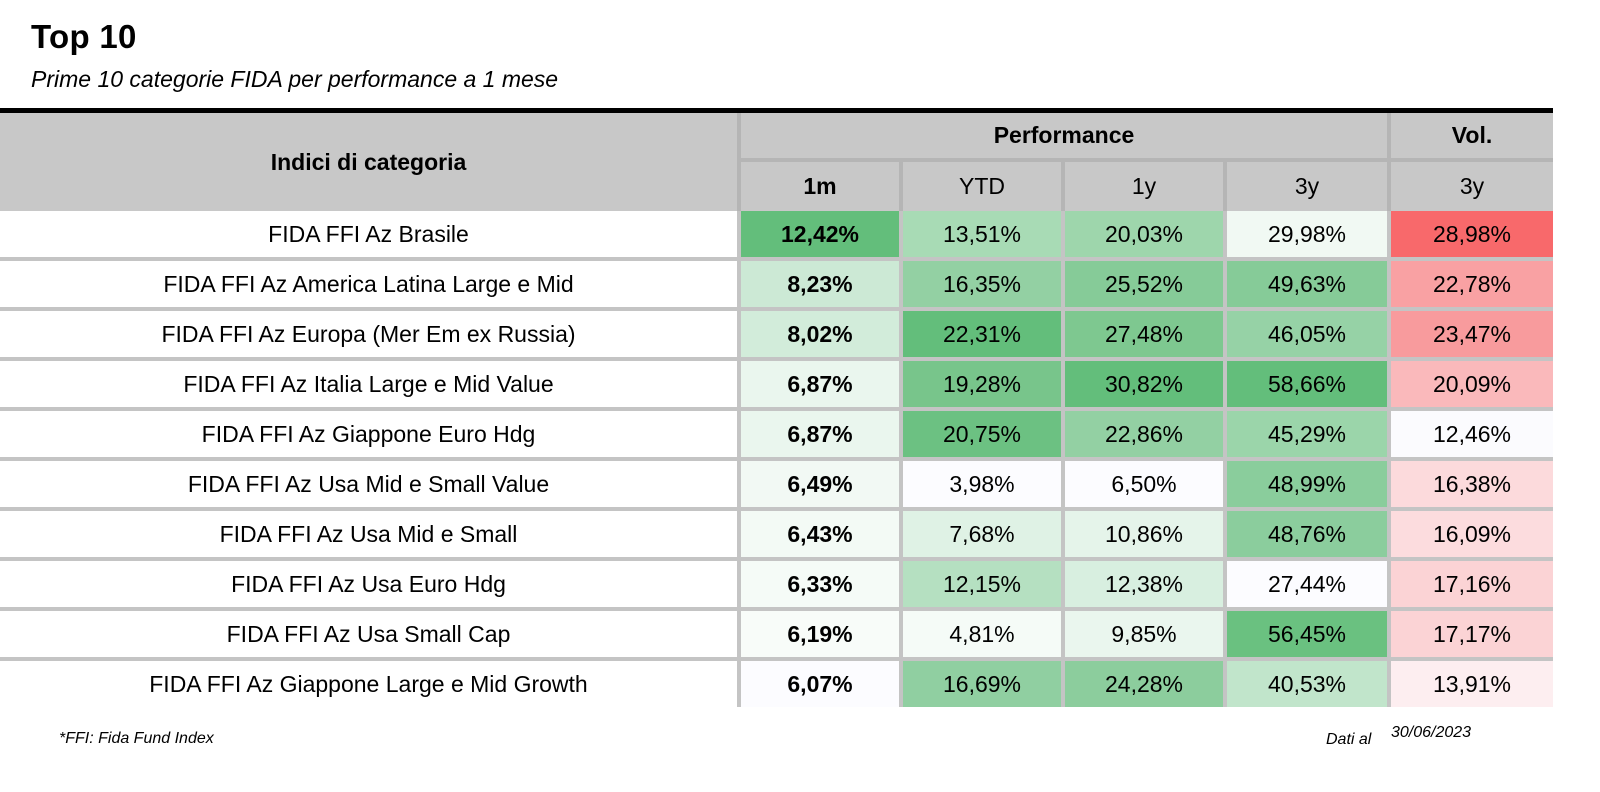 The image size is (1600, 792). What do you see at coordinates (1143, 185) in the screenshot?
I see `col-header-1y: 1y` at bounding box center [1143, 185].